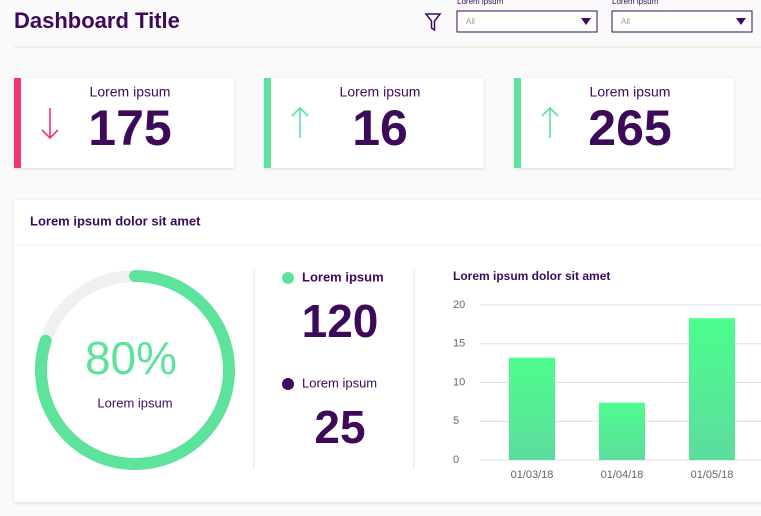  I want to click on x-tick-label: 01/04/18, so click(622, 475).